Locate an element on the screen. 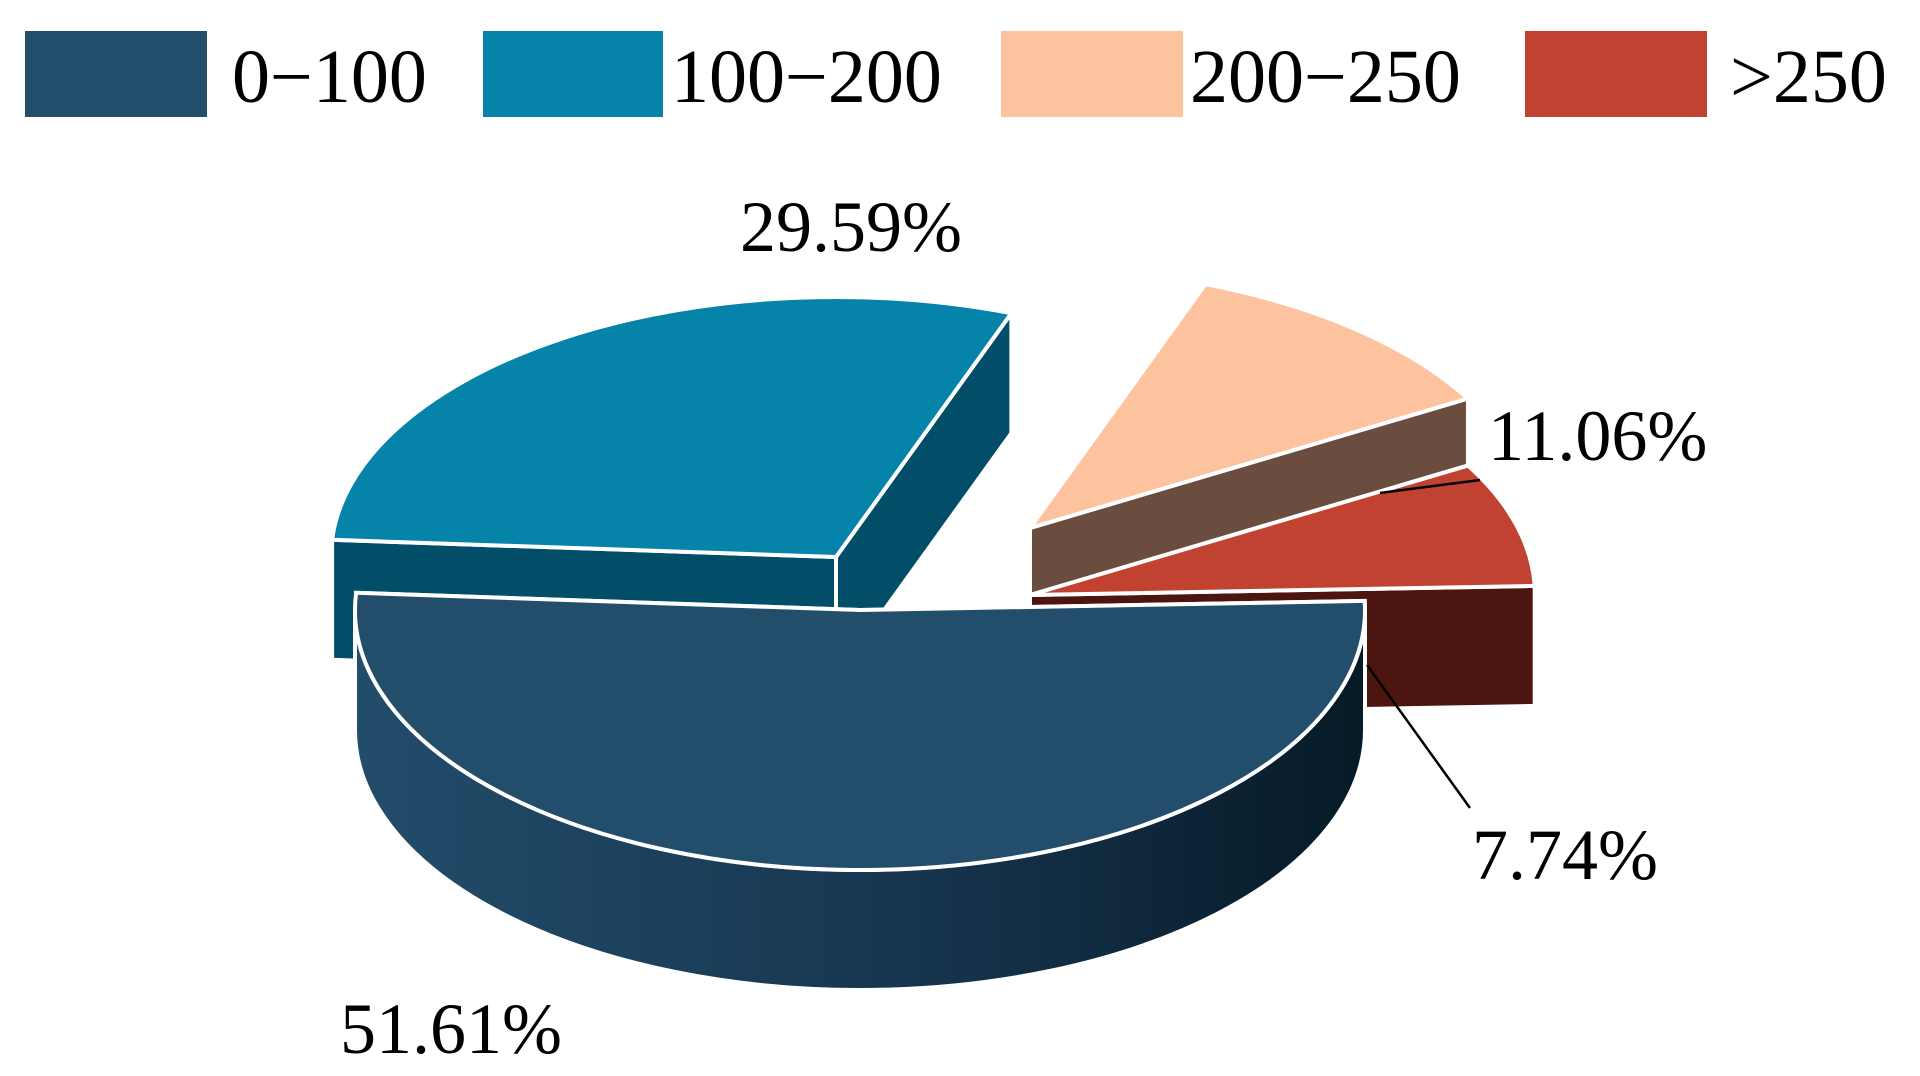 This screenshot has width=1920, height=1076. pie-slice-3-top is located at coordinates (1283, 530).